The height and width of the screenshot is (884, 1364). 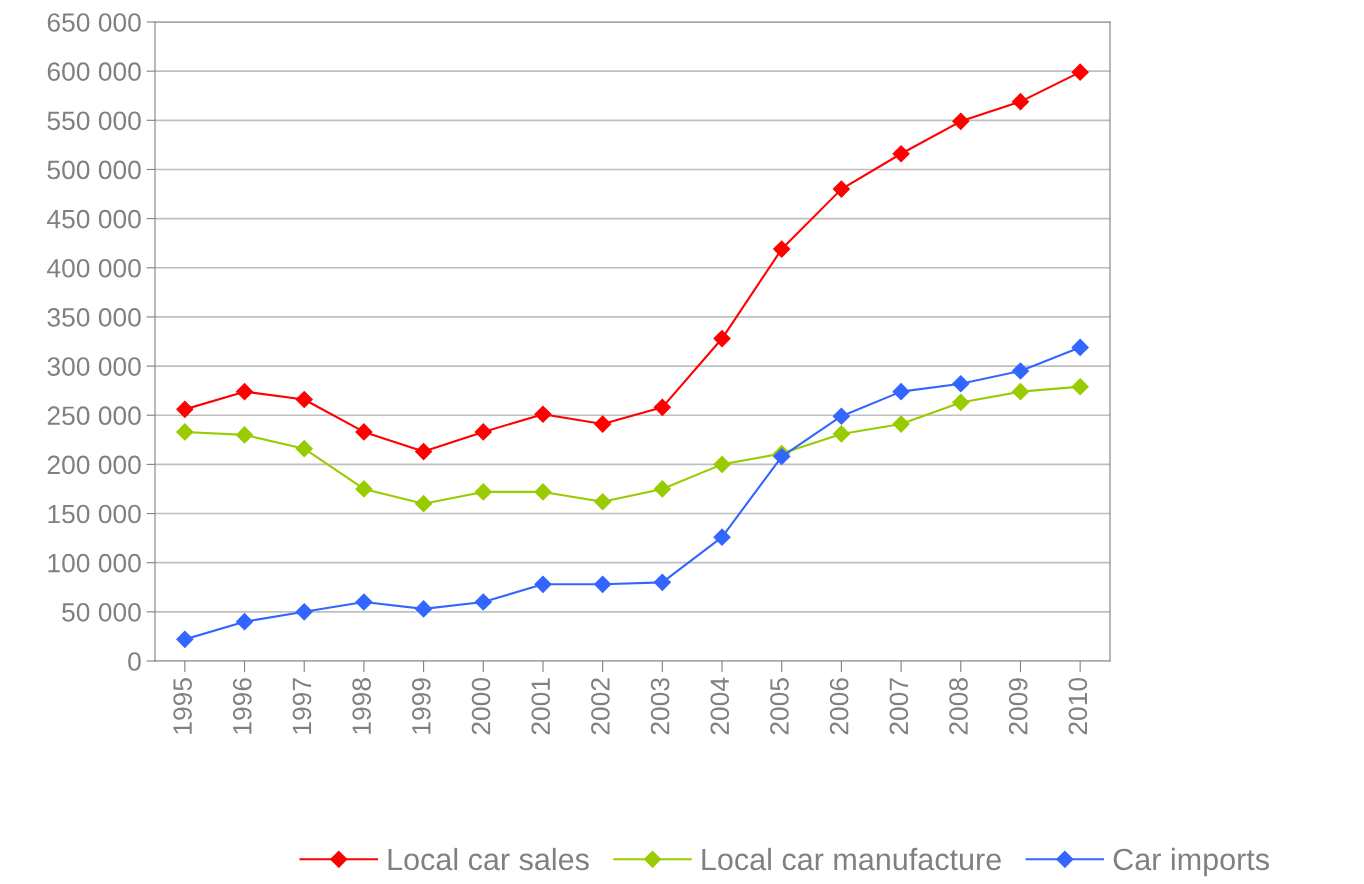 I want to click on y-tick-label: 600 000, so click(x=94, y=71).